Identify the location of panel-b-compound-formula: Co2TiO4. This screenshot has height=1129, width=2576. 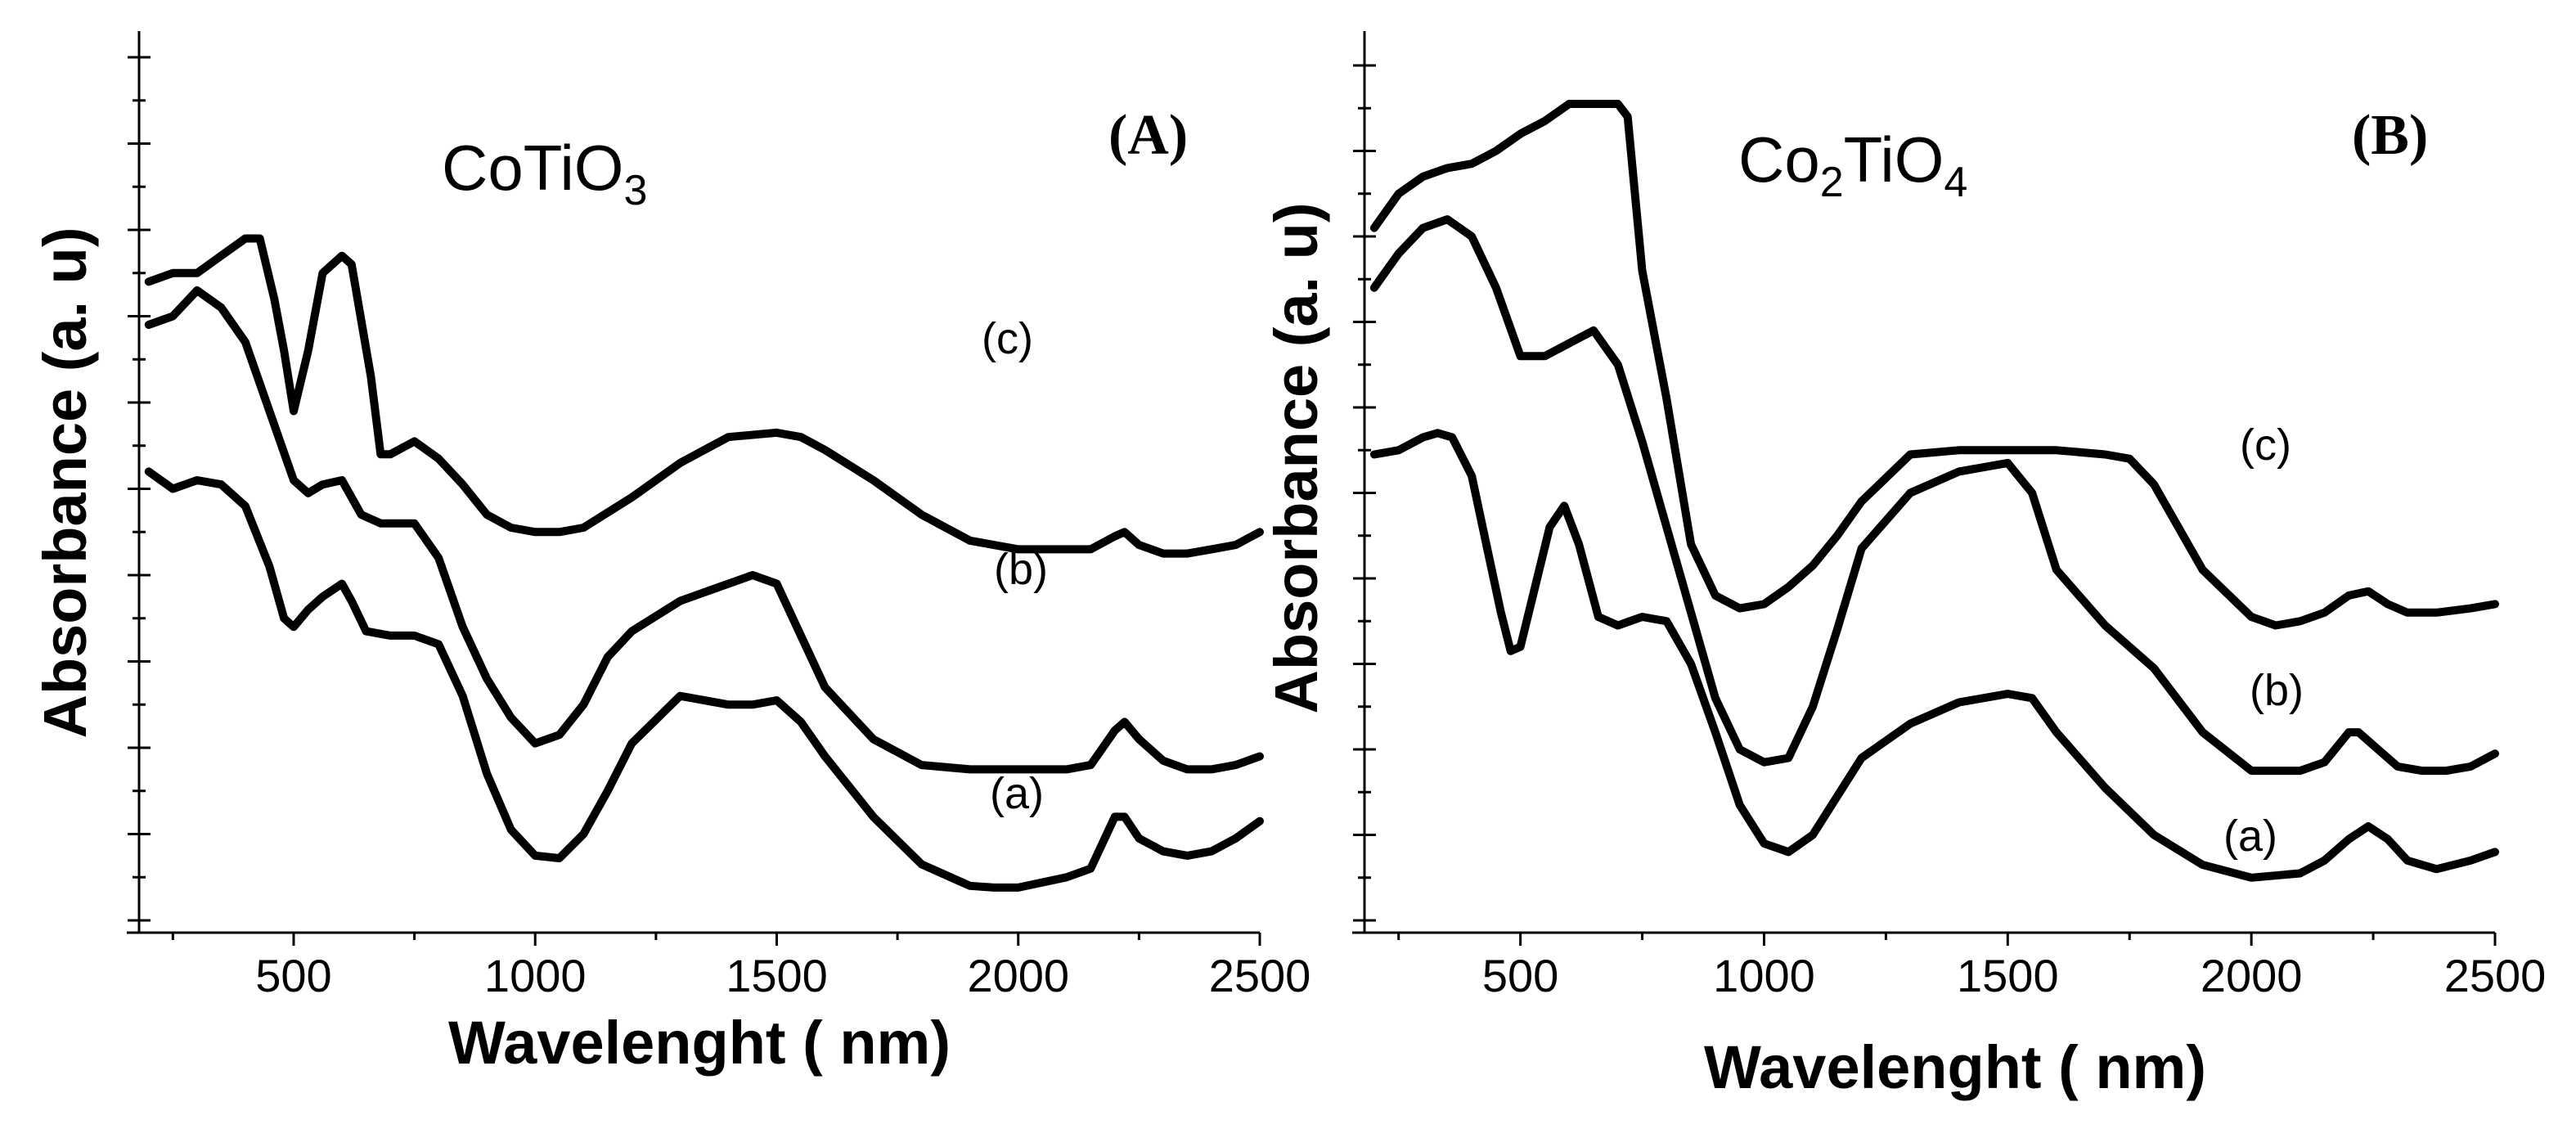
(1852, 165).